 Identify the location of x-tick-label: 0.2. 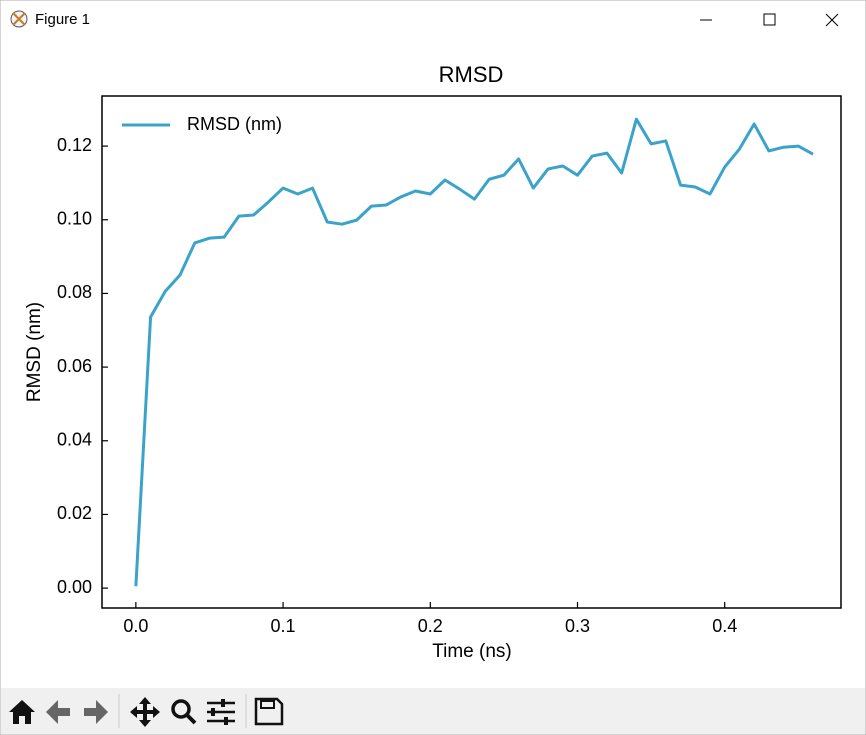
(430, 626).